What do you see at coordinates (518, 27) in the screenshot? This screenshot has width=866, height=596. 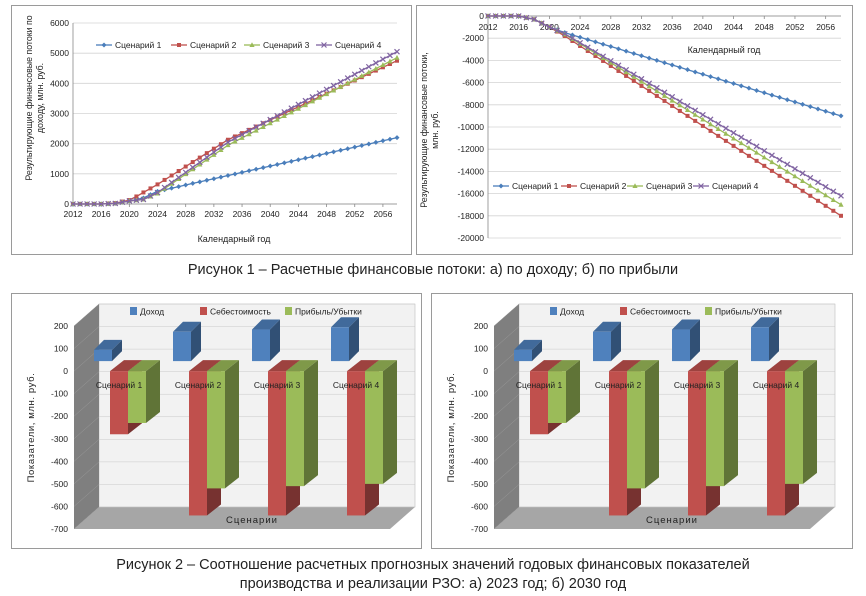 I see `x-tick-label: 2016` at bounding box center [518, 27].